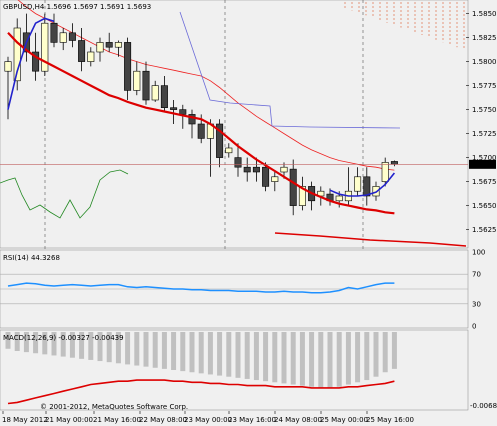  Describe the element at coordinates (484, 134) in the screenshot. I see `price-tick-label: 1.5725` at that location.